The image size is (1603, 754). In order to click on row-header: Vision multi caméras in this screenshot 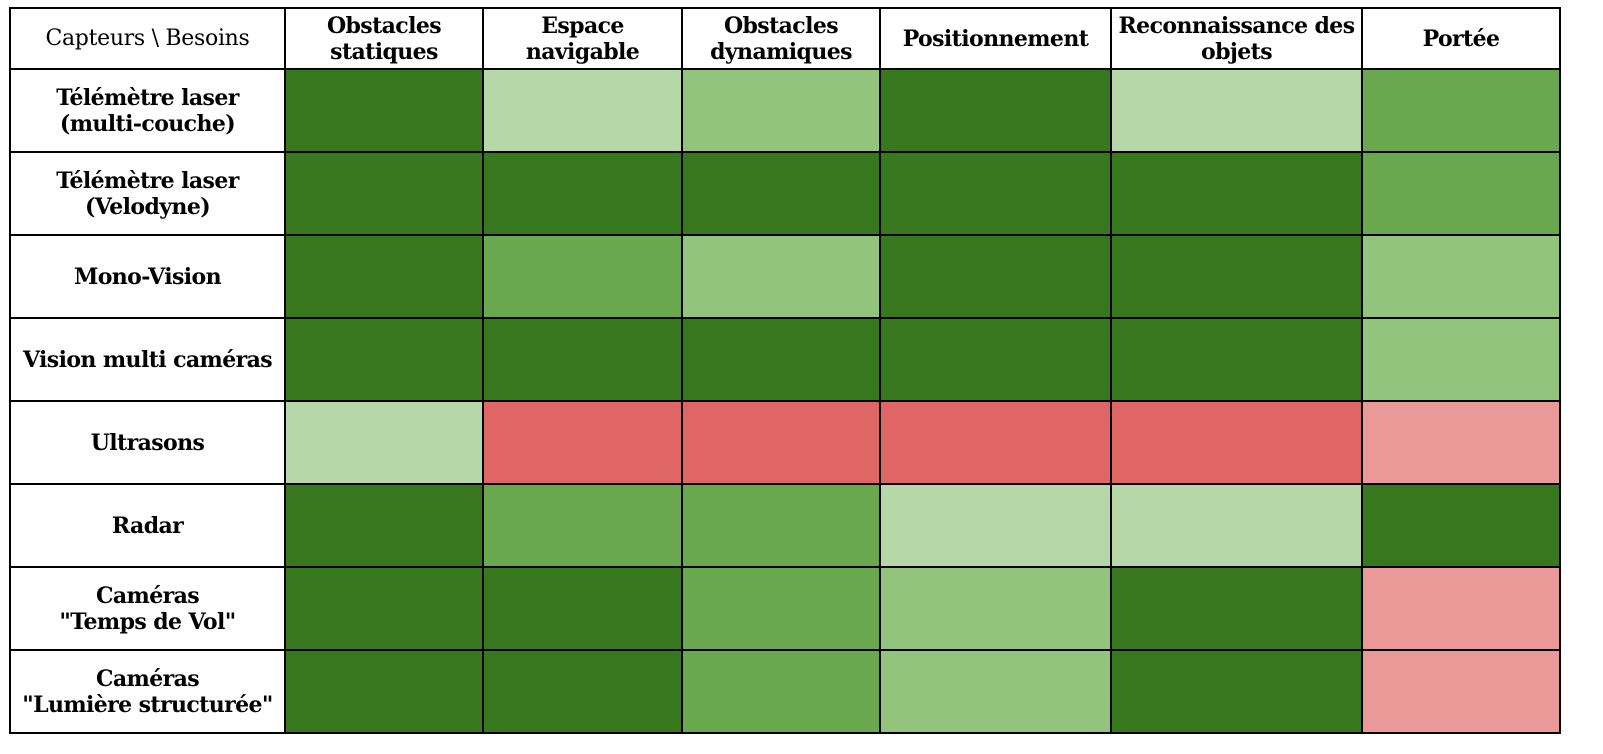, I will do `click(147, 359)`.